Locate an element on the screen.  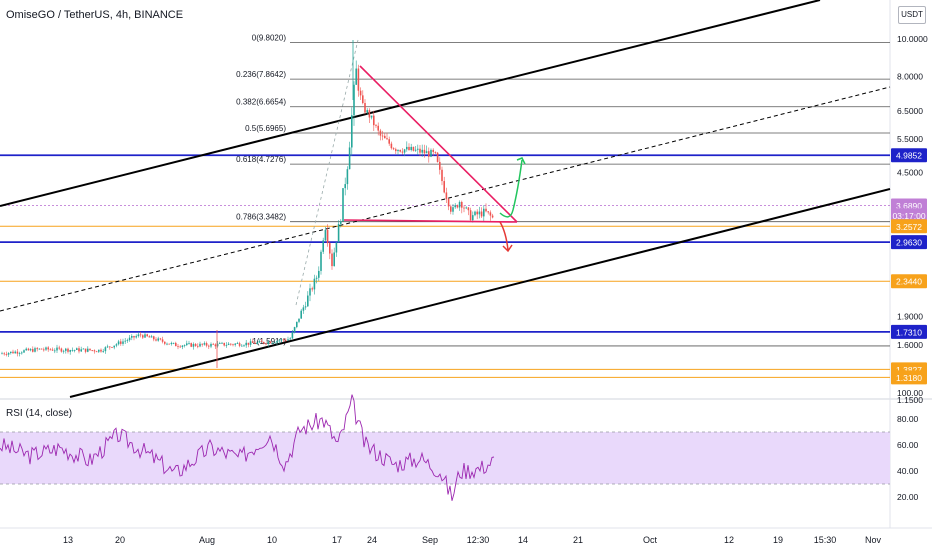
x-tick-label: 13 is located at coordinates (68, 540).